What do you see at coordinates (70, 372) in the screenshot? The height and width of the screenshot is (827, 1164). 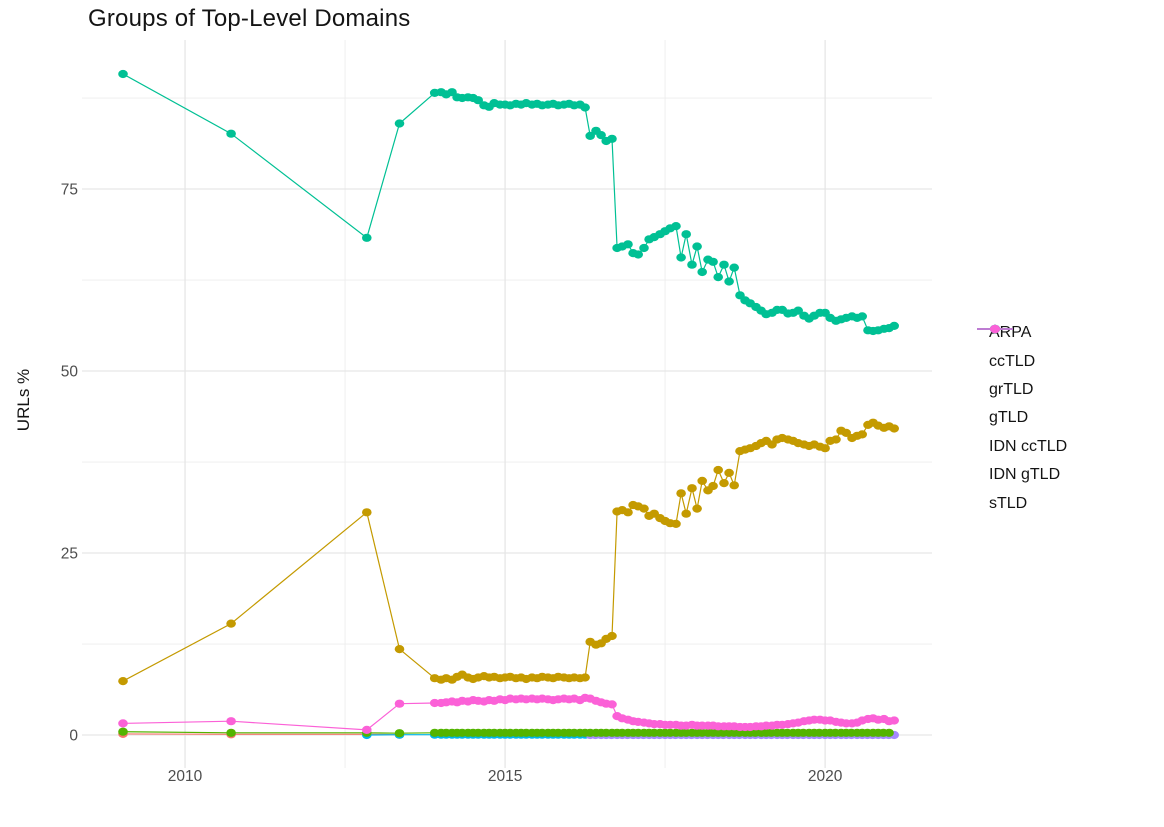 I see `y-tick-label-50: 50` at bounding box center [70, 372].